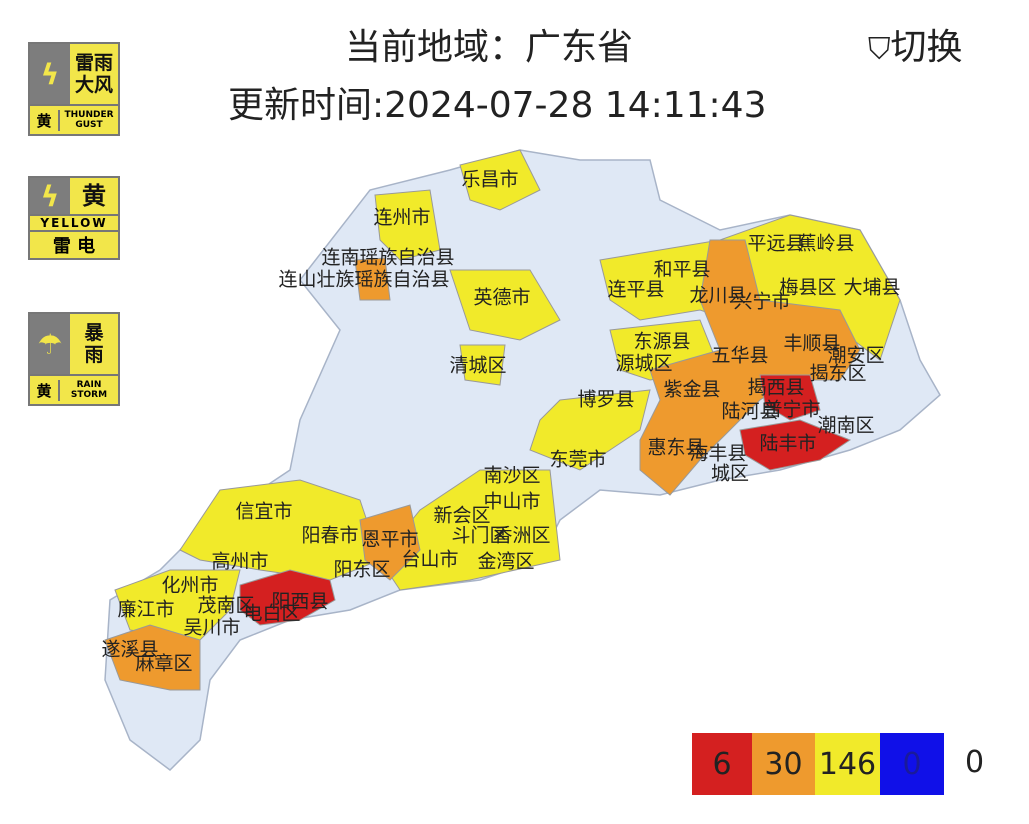  I want to click on district-label: 信宜市, so click(263, 512).